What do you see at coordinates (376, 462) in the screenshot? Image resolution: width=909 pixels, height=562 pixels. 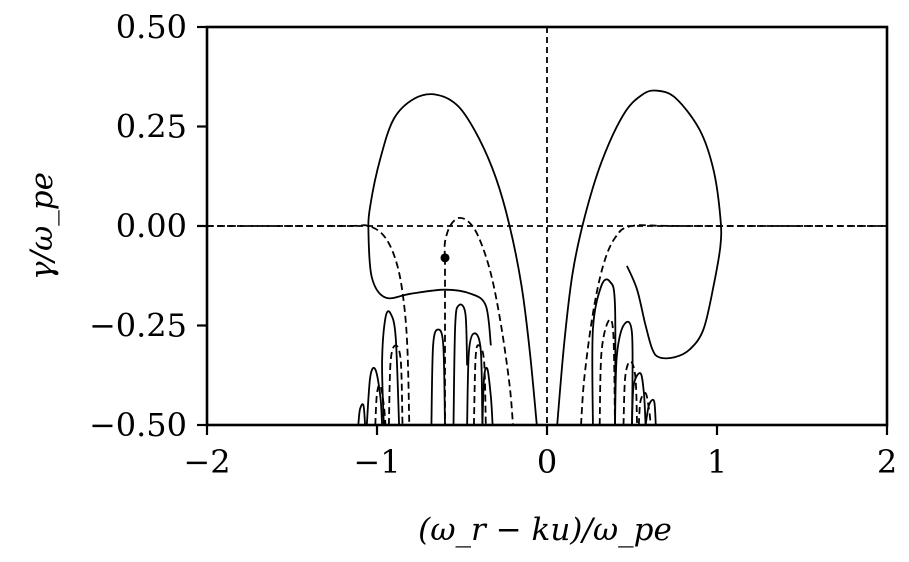 I see `x-tick-label: −1` at bounding box center [376, 462].